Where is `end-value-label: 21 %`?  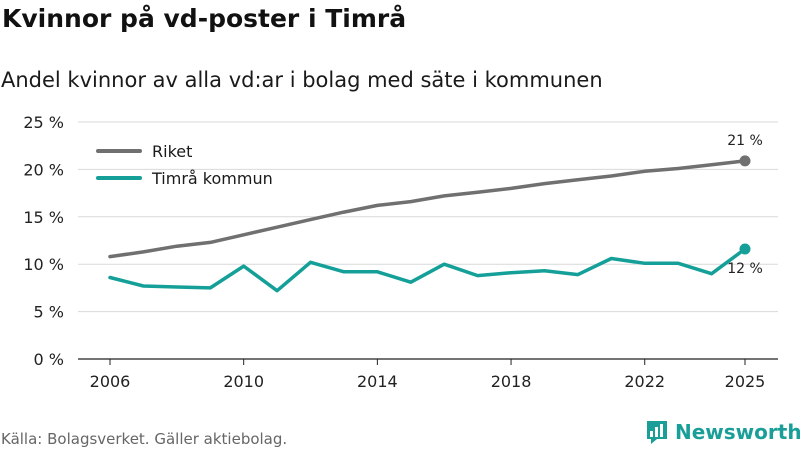 end-value-label: 21 % is located at coordinates (745, 141).